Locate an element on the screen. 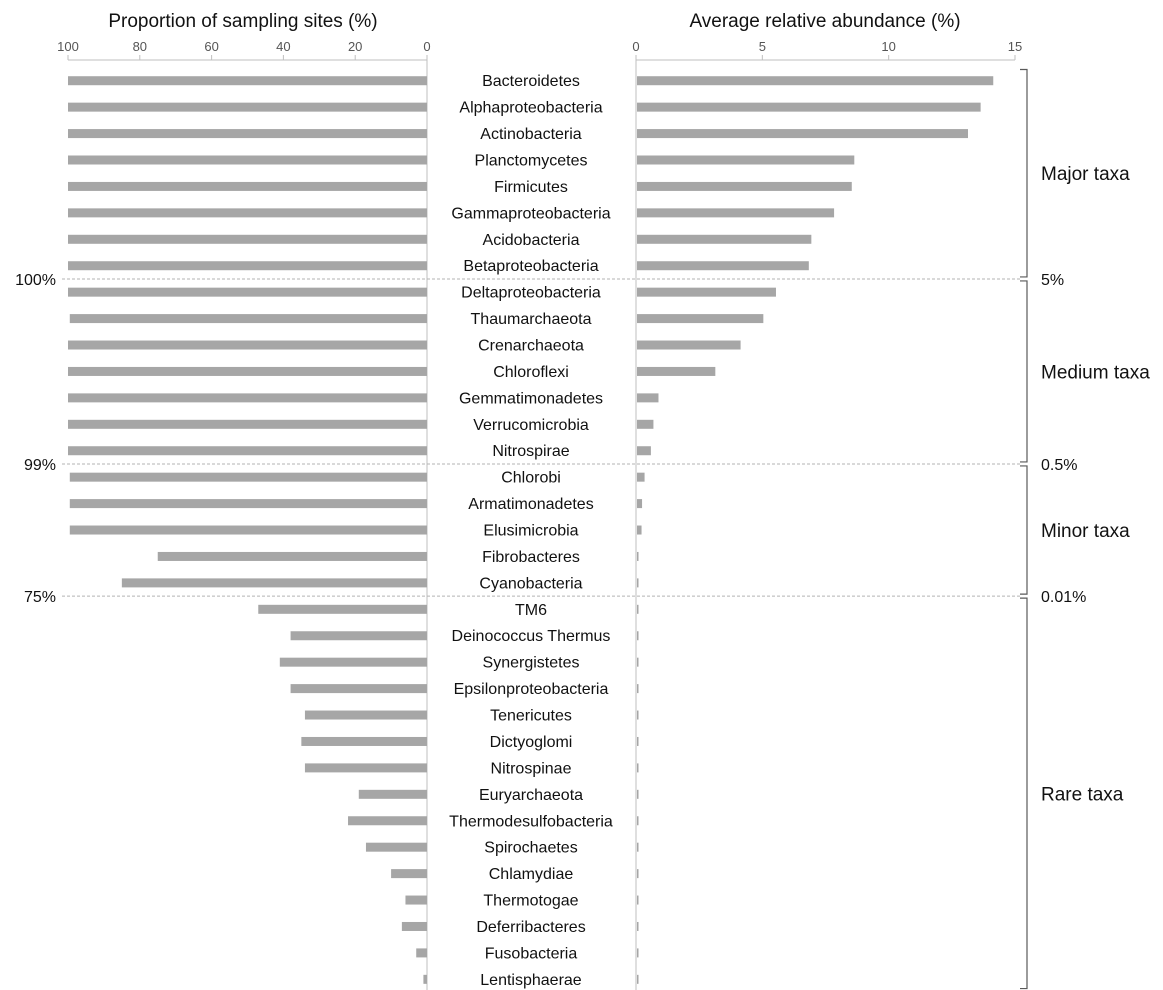 The image size is (1163, 990). category-label: Acidobacteria is located at coordinates (531, 240).